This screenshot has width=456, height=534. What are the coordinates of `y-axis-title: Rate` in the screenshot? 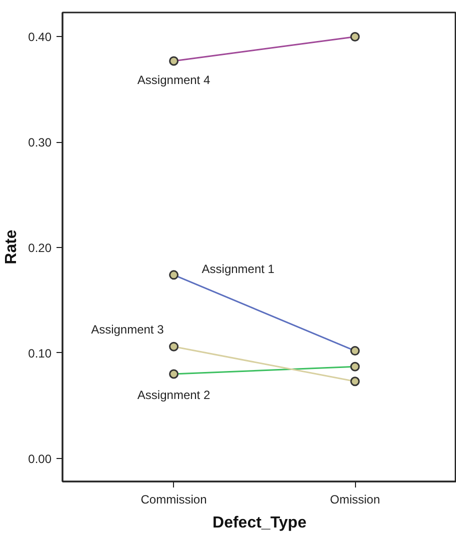 It's located at (11, 247).